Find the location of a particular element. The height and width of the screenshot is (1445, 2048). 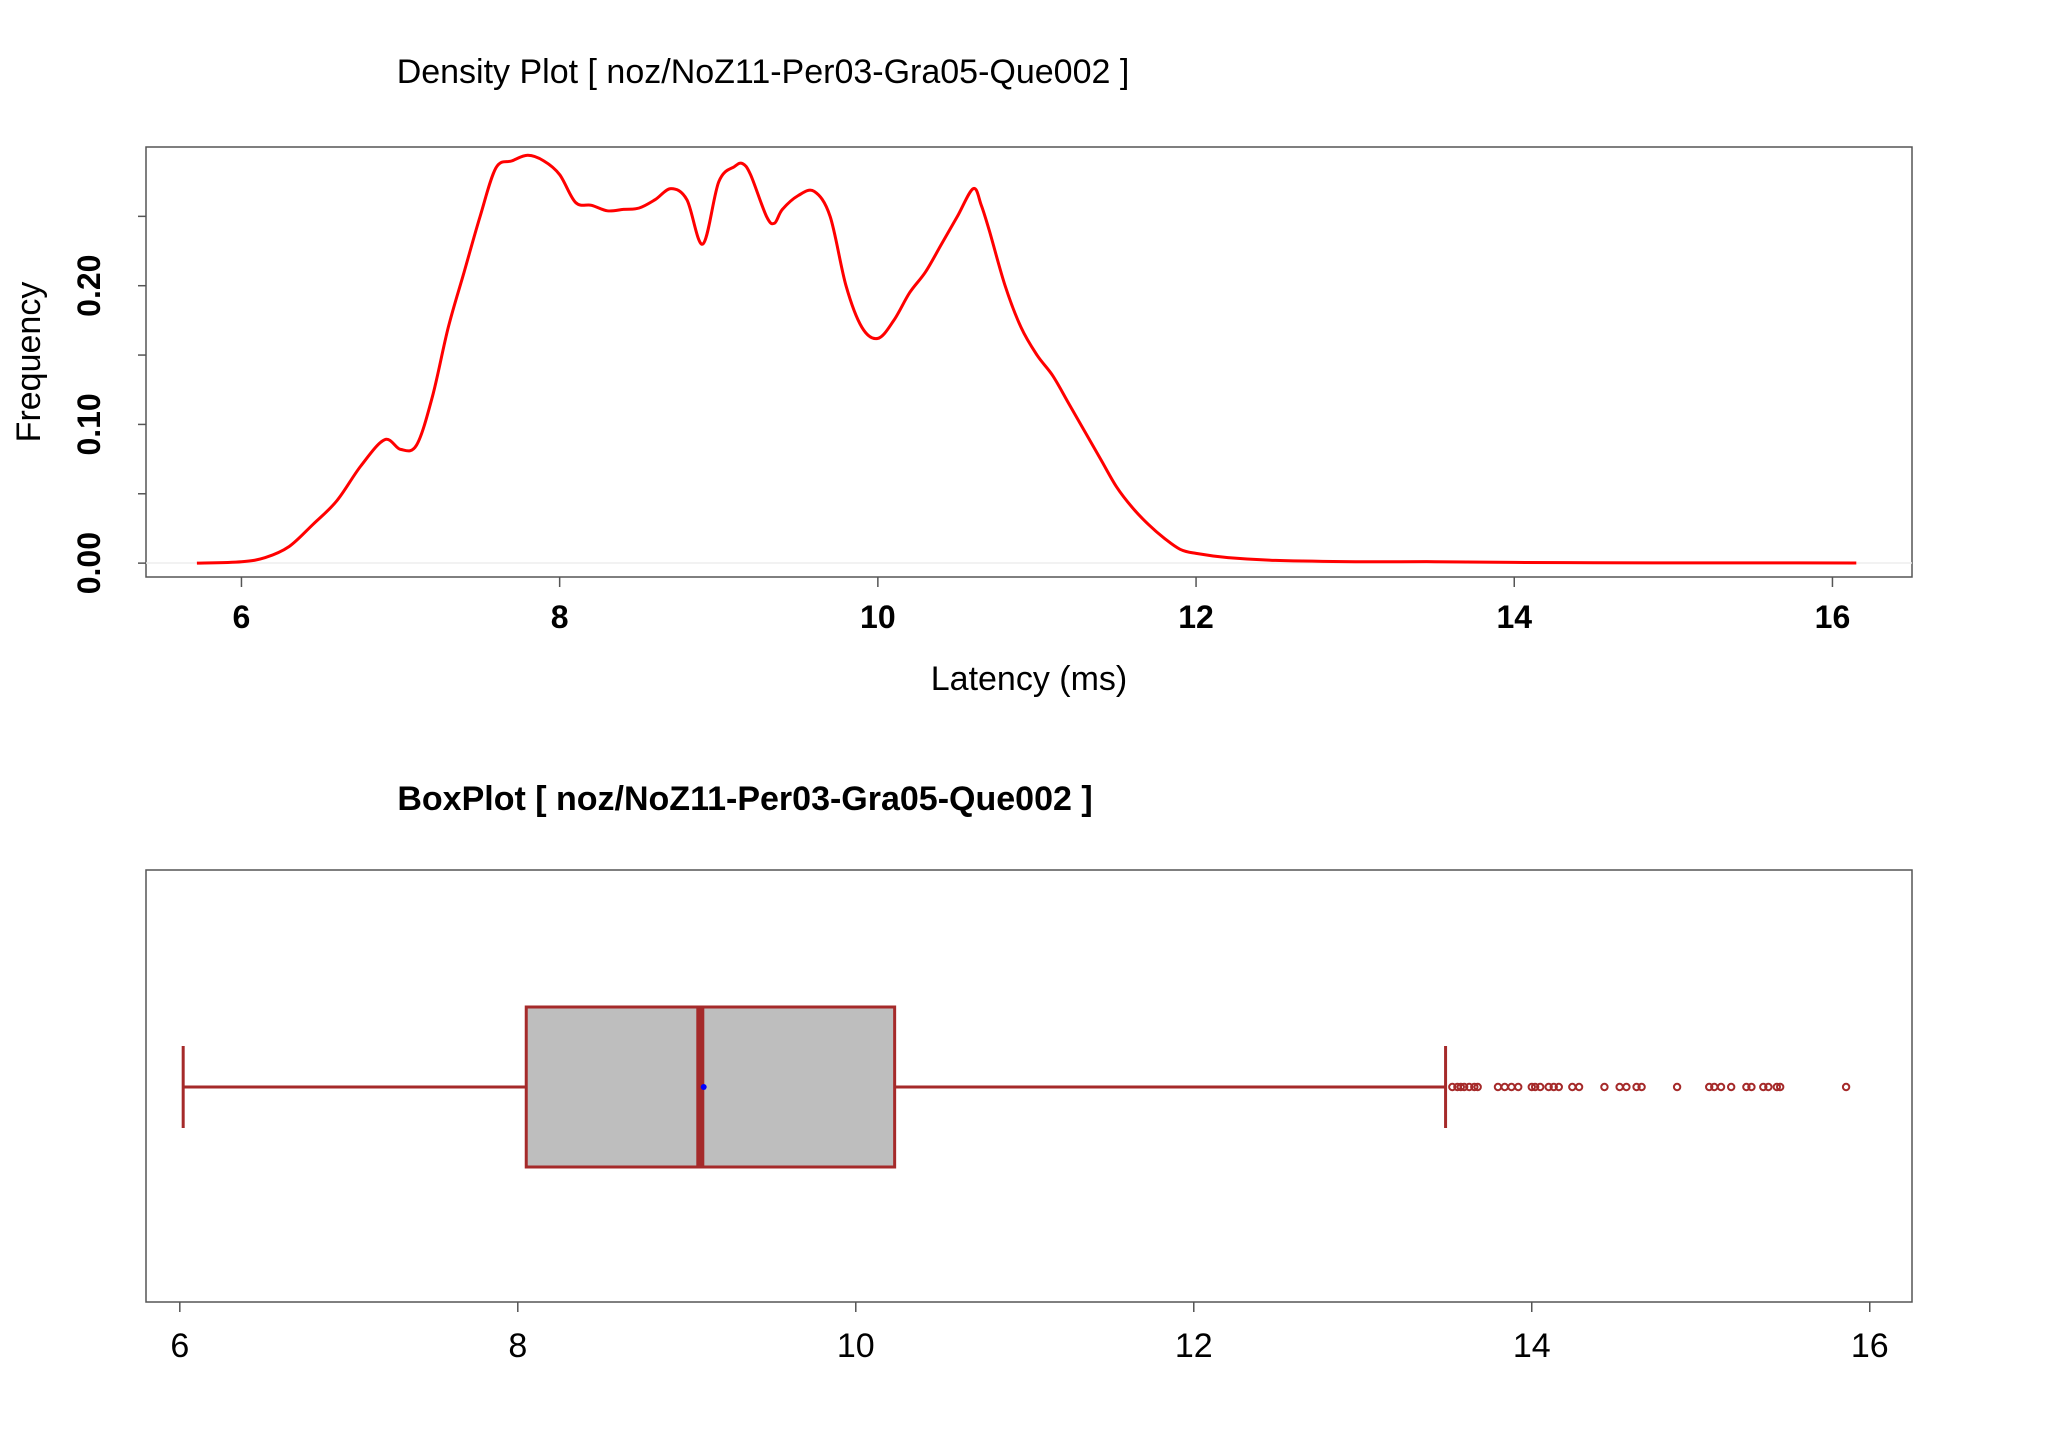

box-x-tick-label: 8 is located at coordinates (517, 1346).